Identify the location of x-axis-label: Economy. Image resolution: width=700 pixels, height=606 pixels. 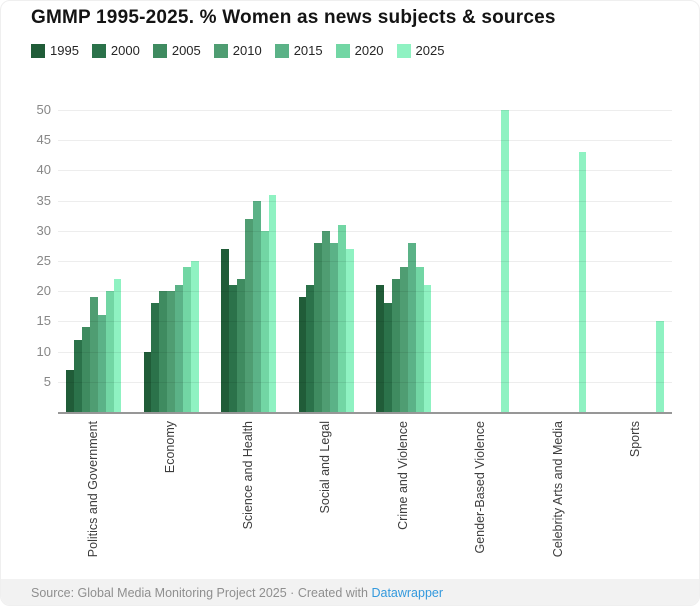
(170, 447).